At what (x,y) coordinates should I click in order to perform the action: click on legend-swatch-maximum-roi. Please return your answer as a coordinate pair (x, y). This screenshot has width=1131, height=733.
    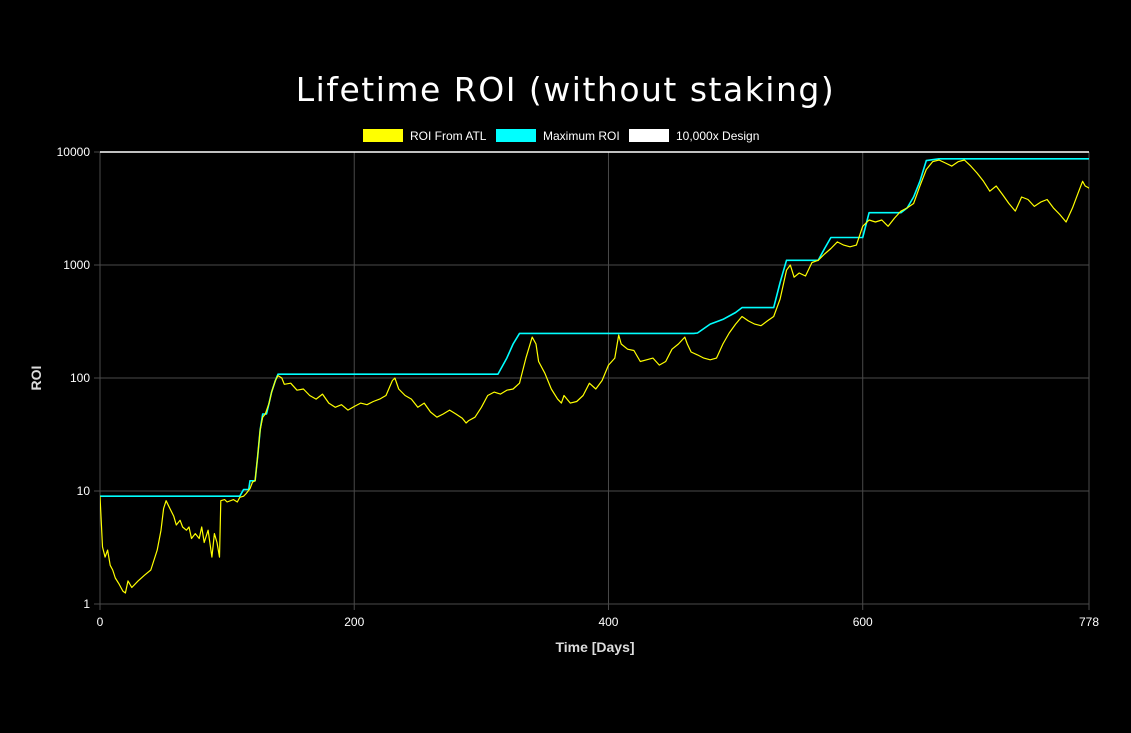
    Looking at the image, I should click on (516, 135).